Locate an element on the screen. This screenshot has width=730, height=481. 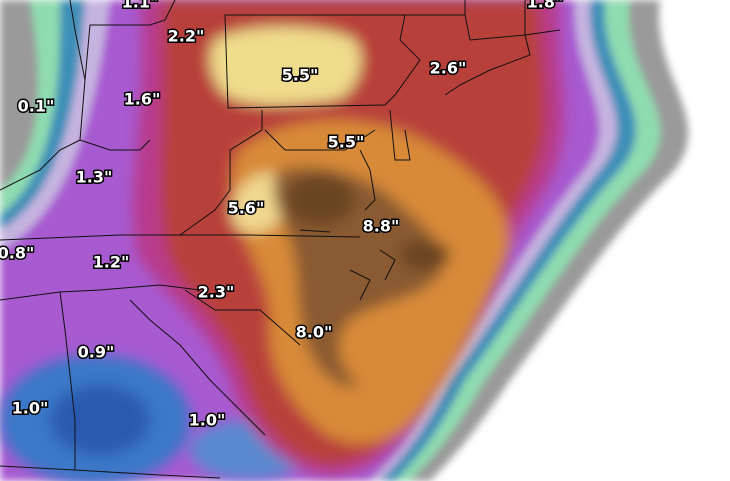
rain-label: 1.8" is located at coordinates (545, 6).